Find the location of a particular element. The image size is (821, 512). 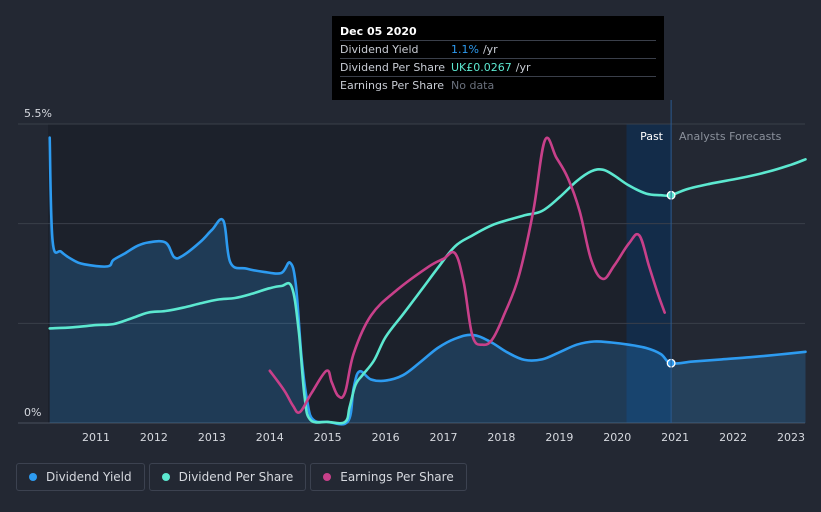

x-tick-label: 2014 is located at coordinates (270, 437).